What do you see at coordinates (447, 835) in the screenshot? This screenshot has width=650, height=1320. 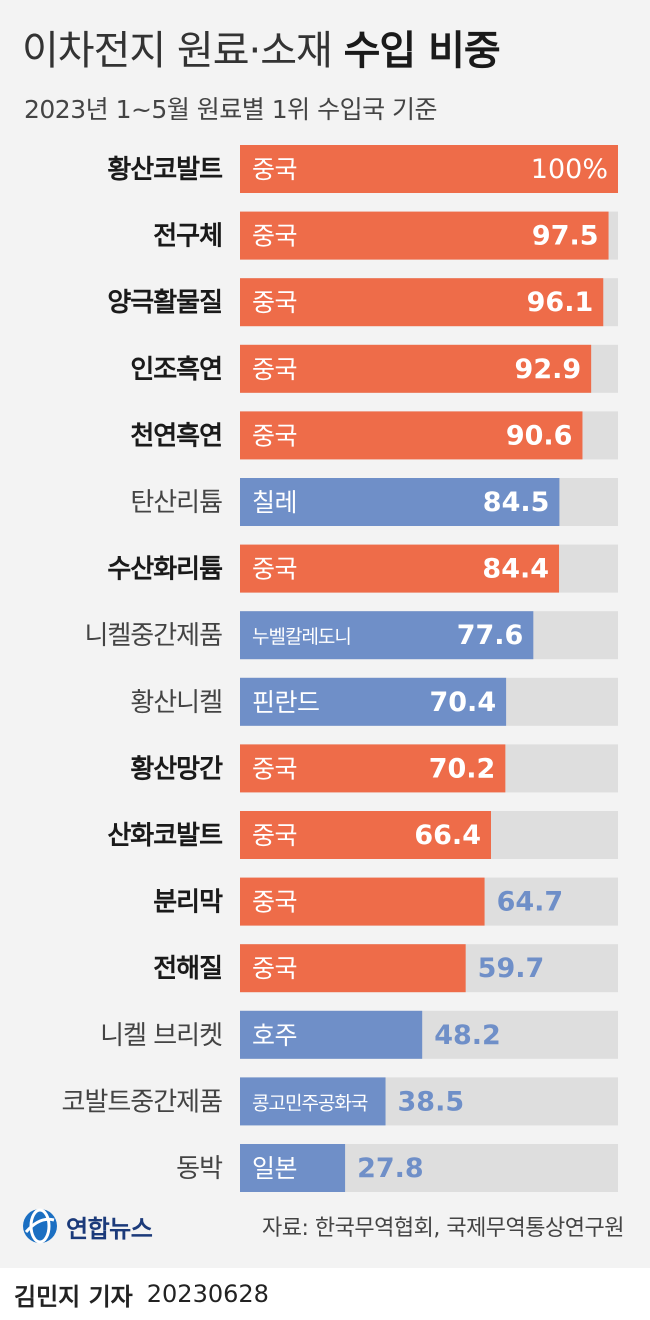 I see `value-label: 66.4` at bounding box center [447, 835].